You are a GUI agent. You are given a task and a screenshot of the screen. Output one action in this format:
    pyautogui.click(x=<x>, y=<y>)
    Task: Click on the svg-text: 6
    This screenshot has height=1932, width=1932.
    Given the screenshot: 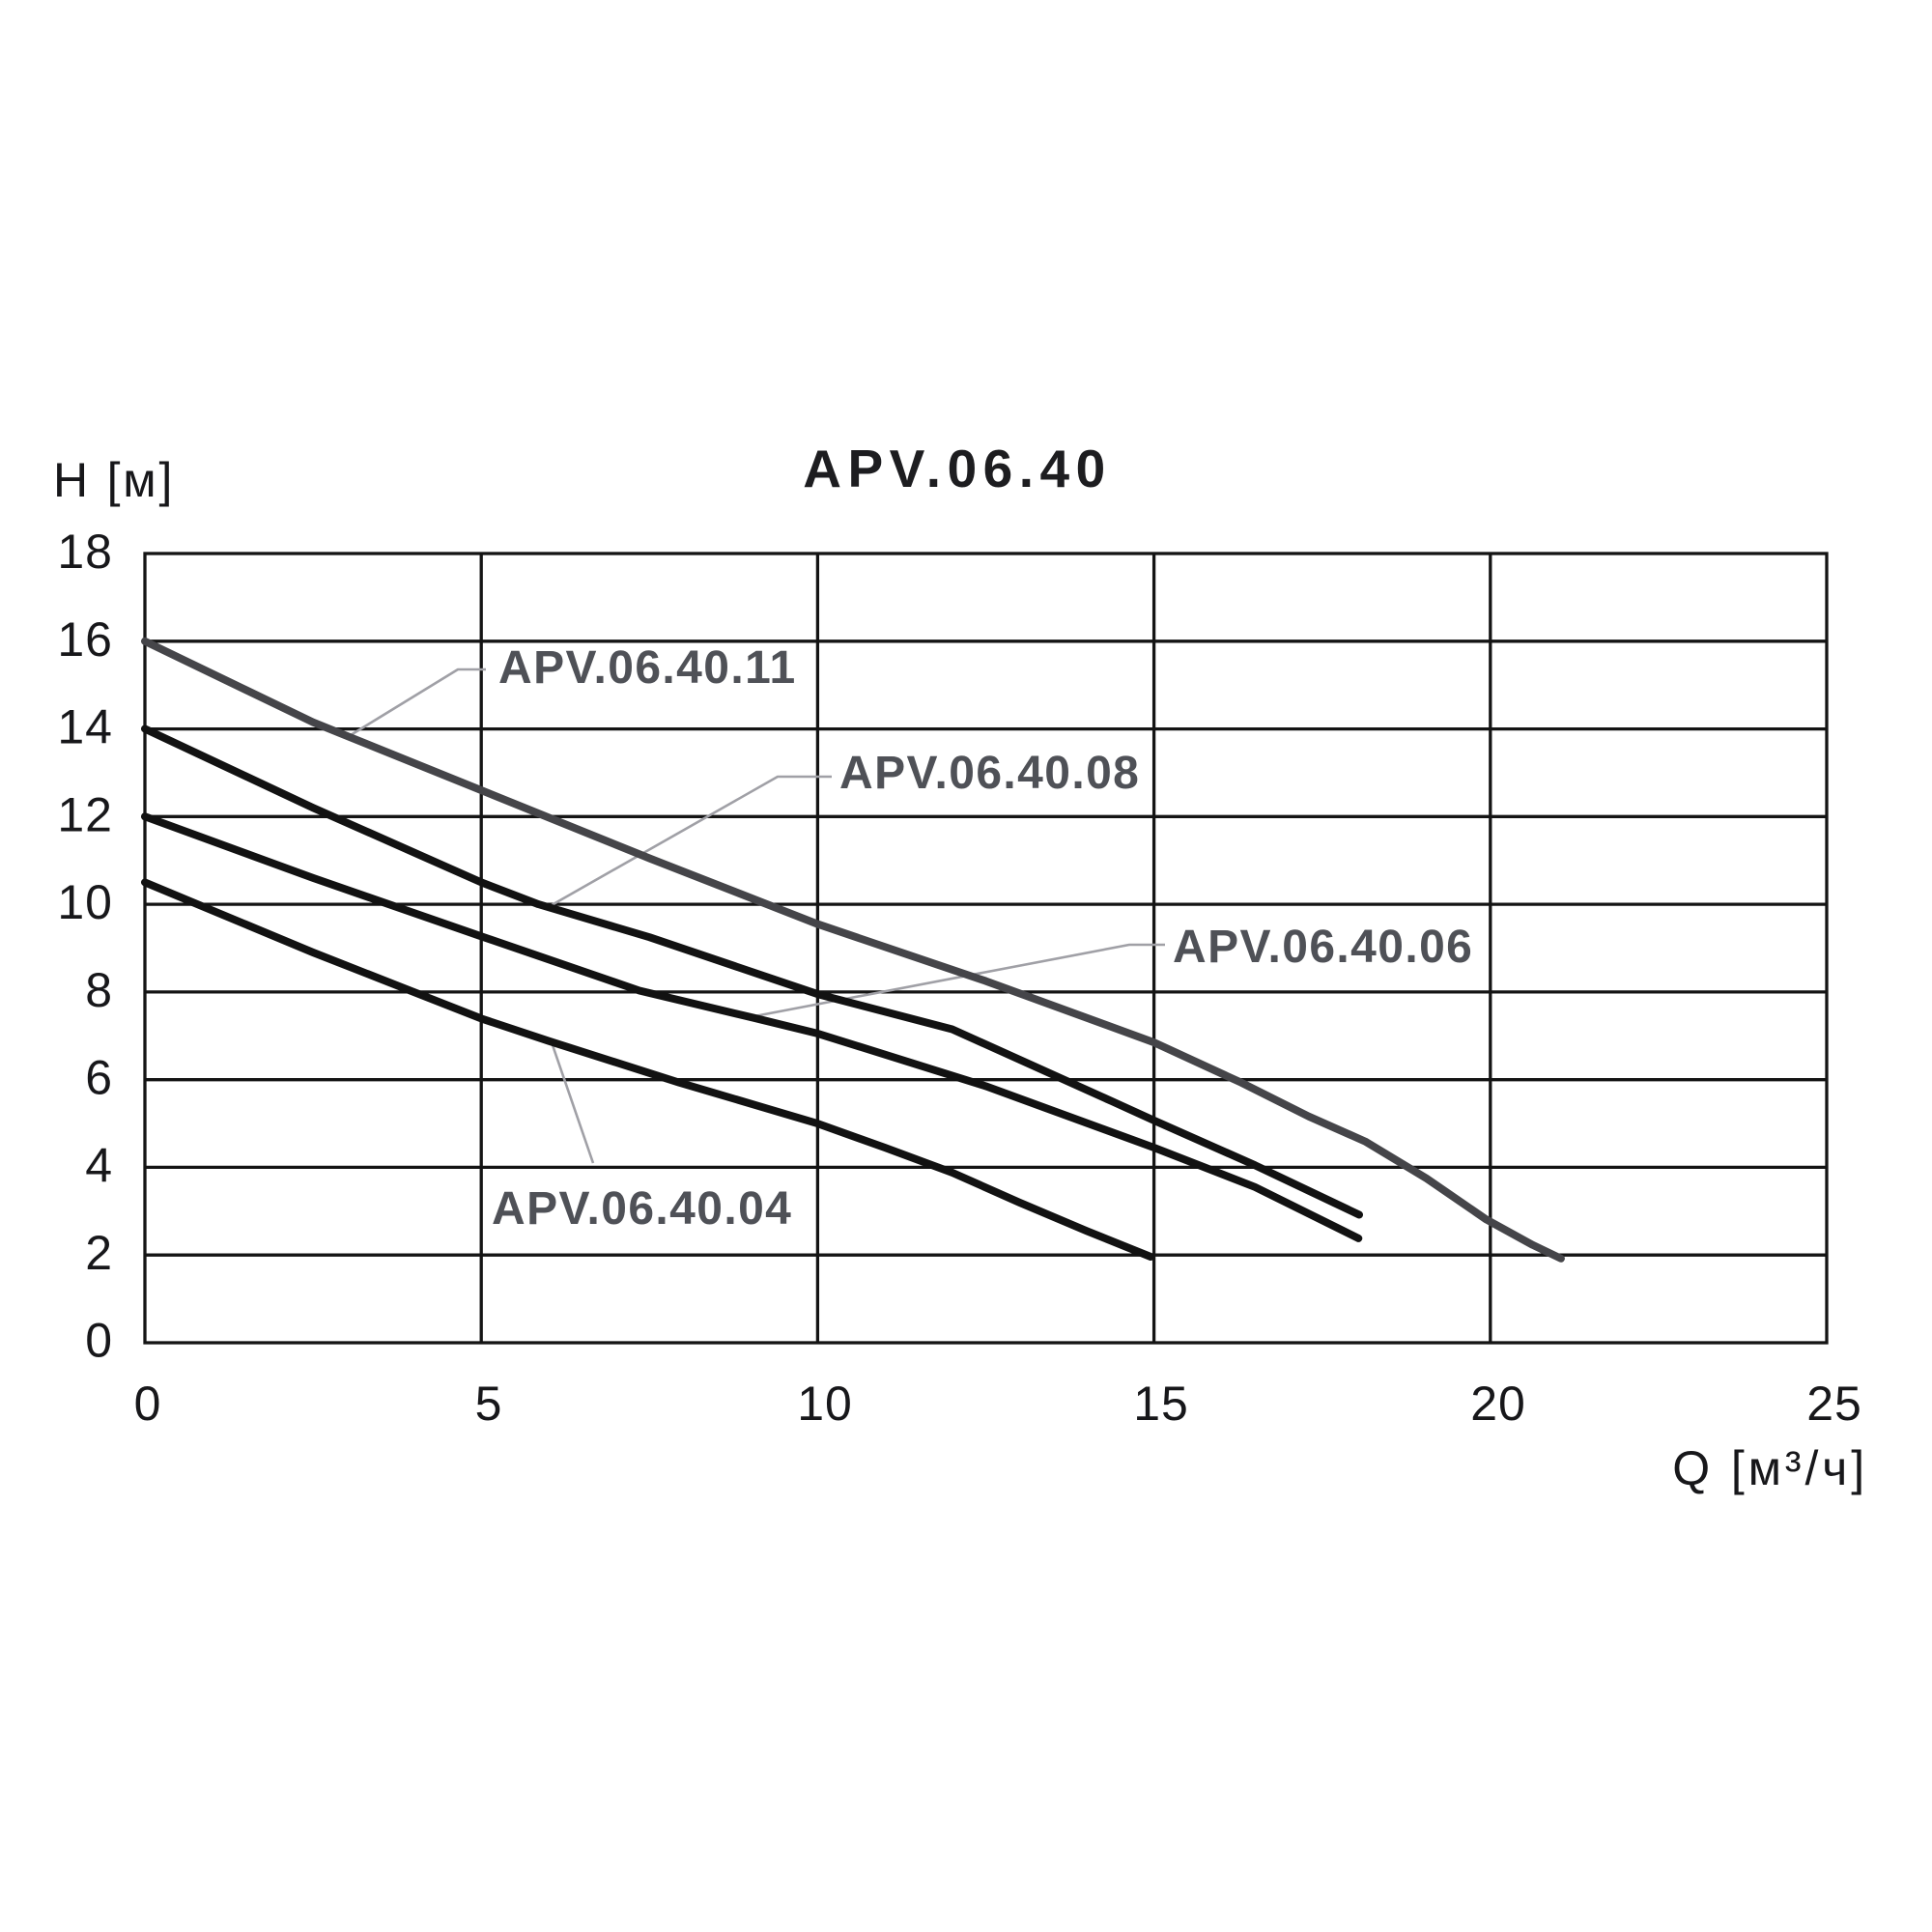 What is the action you would take?
    pyautogui.click(x=99, y=1078)
    